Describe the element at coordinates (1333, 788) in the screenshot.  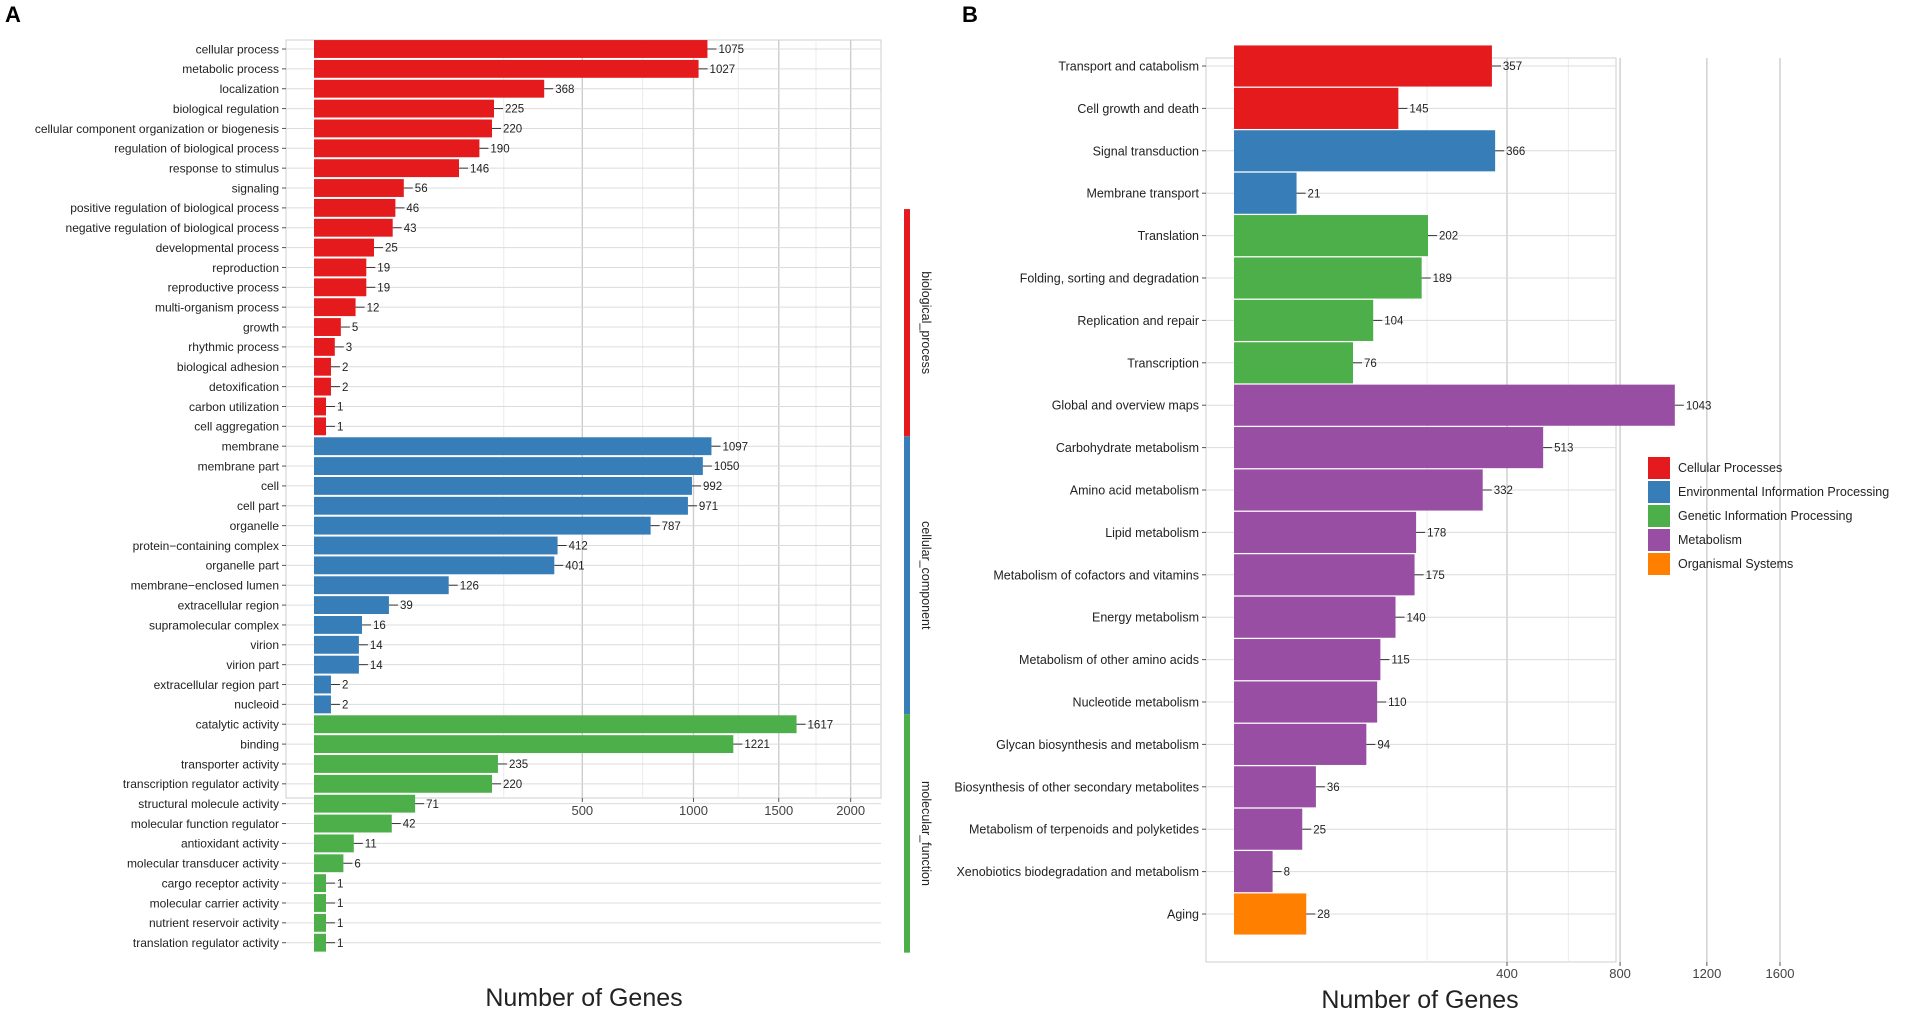
I see `value-label: 36` at that location.